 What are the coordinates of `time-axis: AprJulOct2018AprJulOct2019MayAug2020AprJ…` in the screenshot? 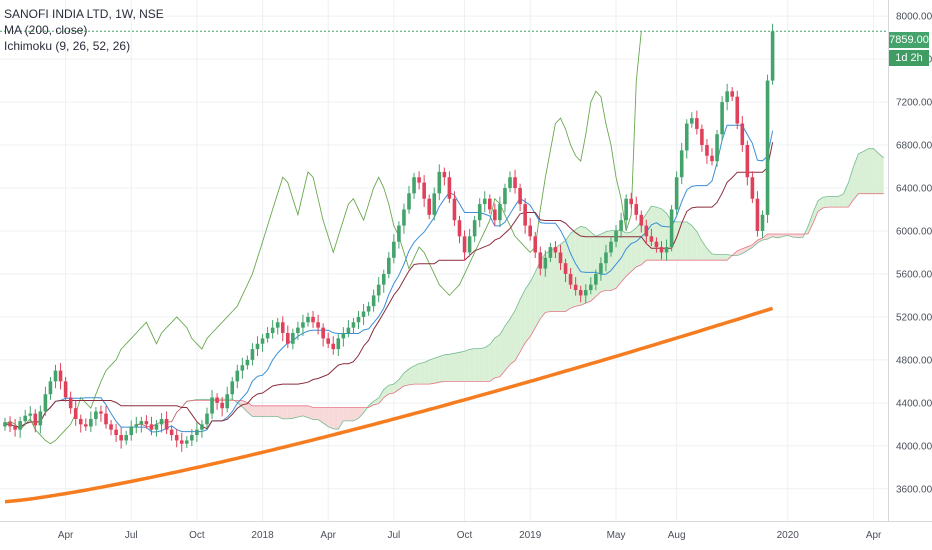 It's located at (470, 535).